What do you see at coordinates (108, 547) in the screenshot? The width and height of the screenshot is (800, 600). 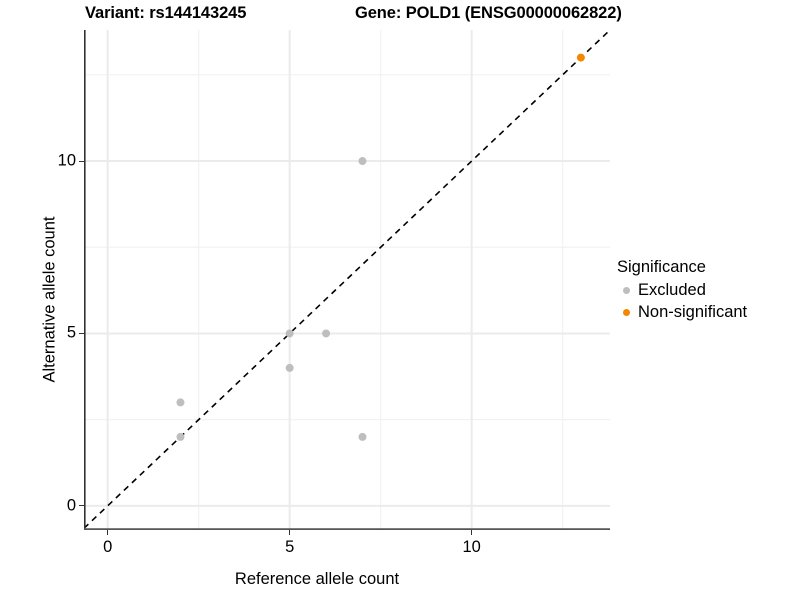 I see `x-tick-label: 0` at bounding box center [108, 547].